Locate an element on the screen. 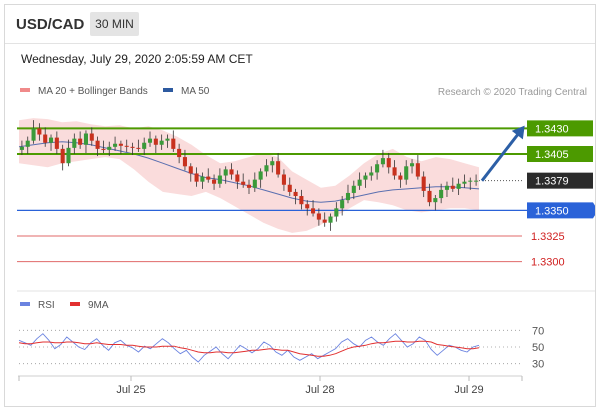 This screenshot has width=600, height=413. forecast-arrow-shaft is located at coordinates (501, 155).